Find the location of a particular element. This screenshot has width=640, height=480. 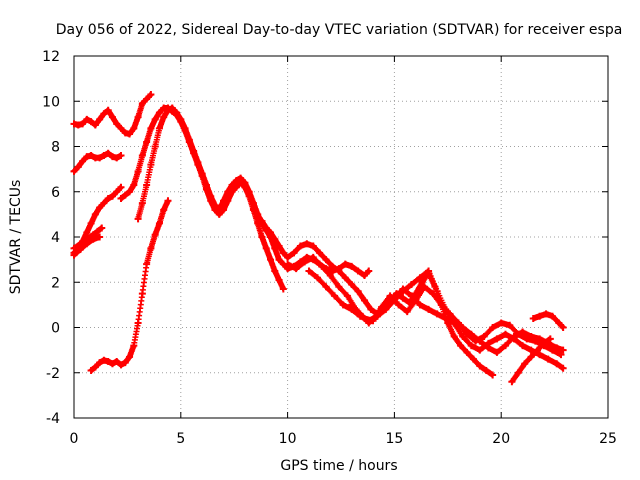

y-tick-label: 2 is located at coordinates (55, 283).